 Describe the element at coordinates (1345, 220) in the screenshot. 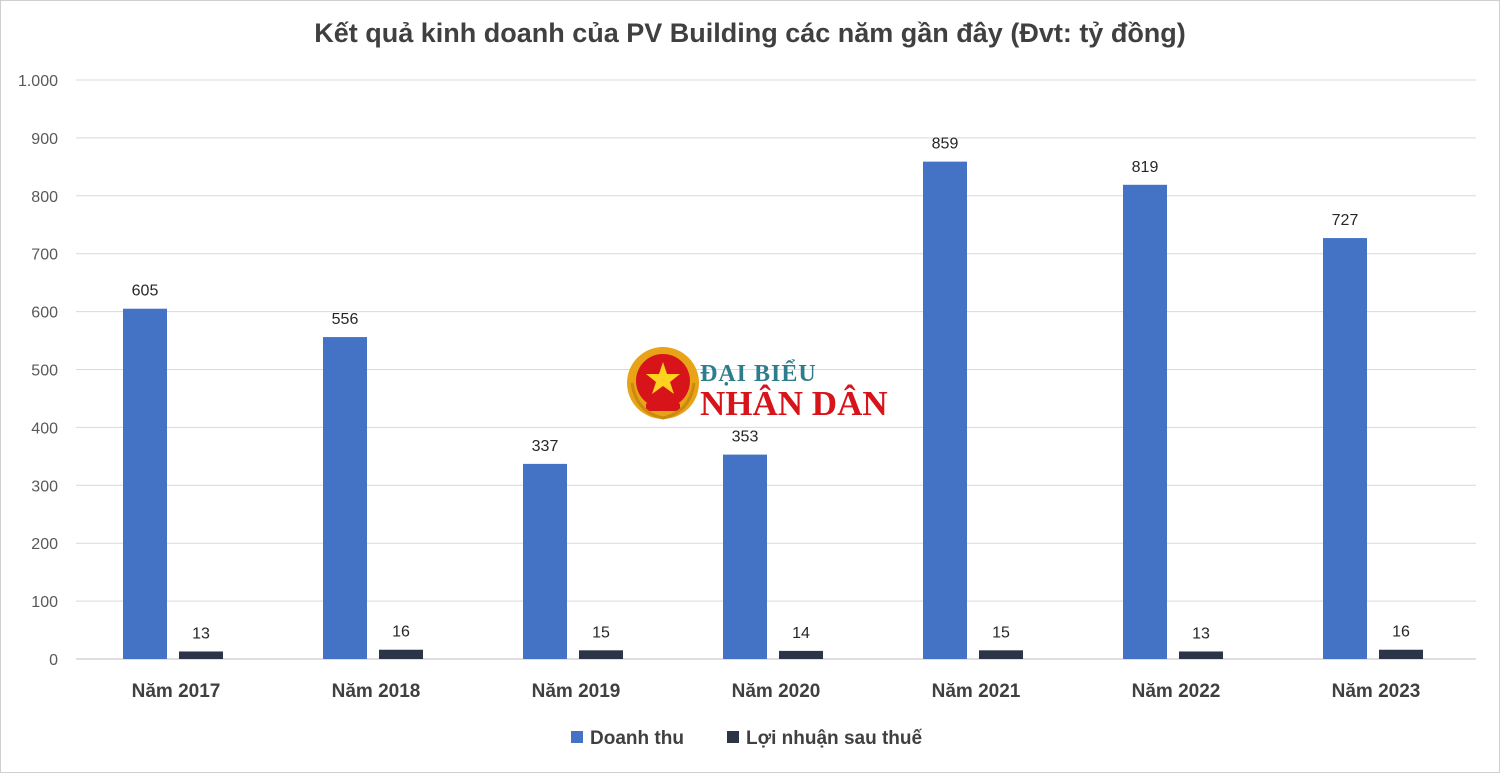

I see `revenue-data-label: 727` at that location.